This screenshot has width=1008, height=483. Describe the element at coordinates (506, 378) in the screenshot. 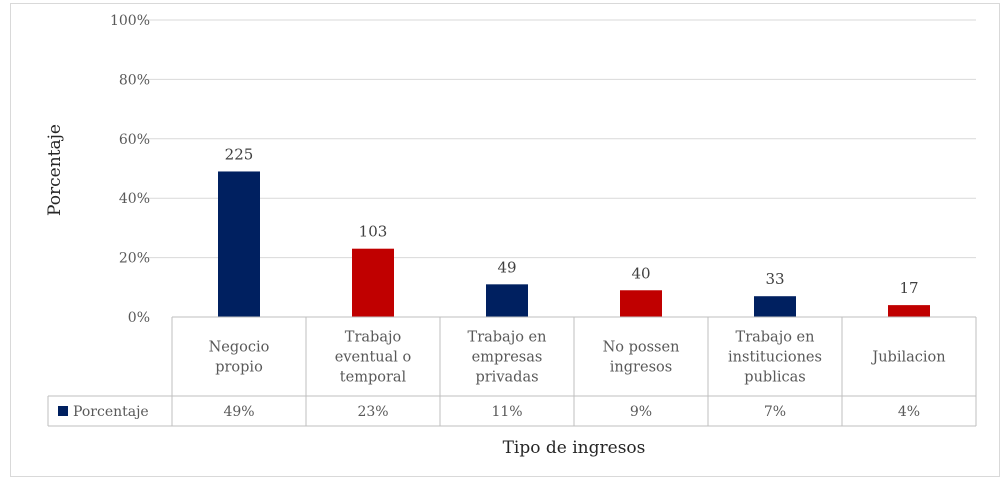

I see `category-label-line: privadas` at that location.